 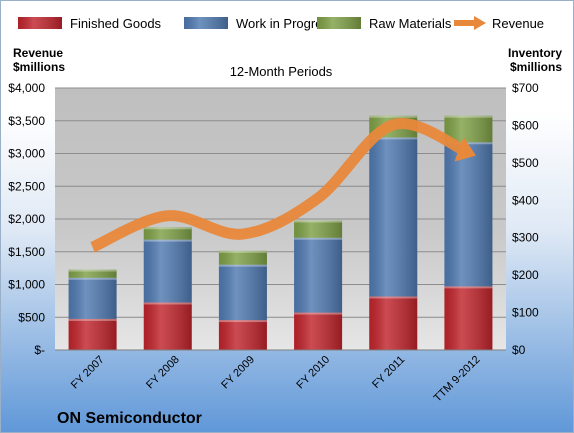 What do you see at coordinates (39, 67) in the screenshot?
I see `left-axis-title-line2: $millions` at bounding box center [39, 67].